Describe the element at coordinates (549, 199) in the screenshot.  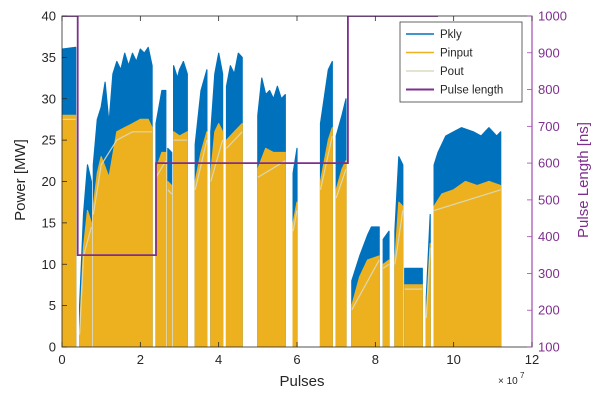
I see `y-right-tick-label: 500` at that location.